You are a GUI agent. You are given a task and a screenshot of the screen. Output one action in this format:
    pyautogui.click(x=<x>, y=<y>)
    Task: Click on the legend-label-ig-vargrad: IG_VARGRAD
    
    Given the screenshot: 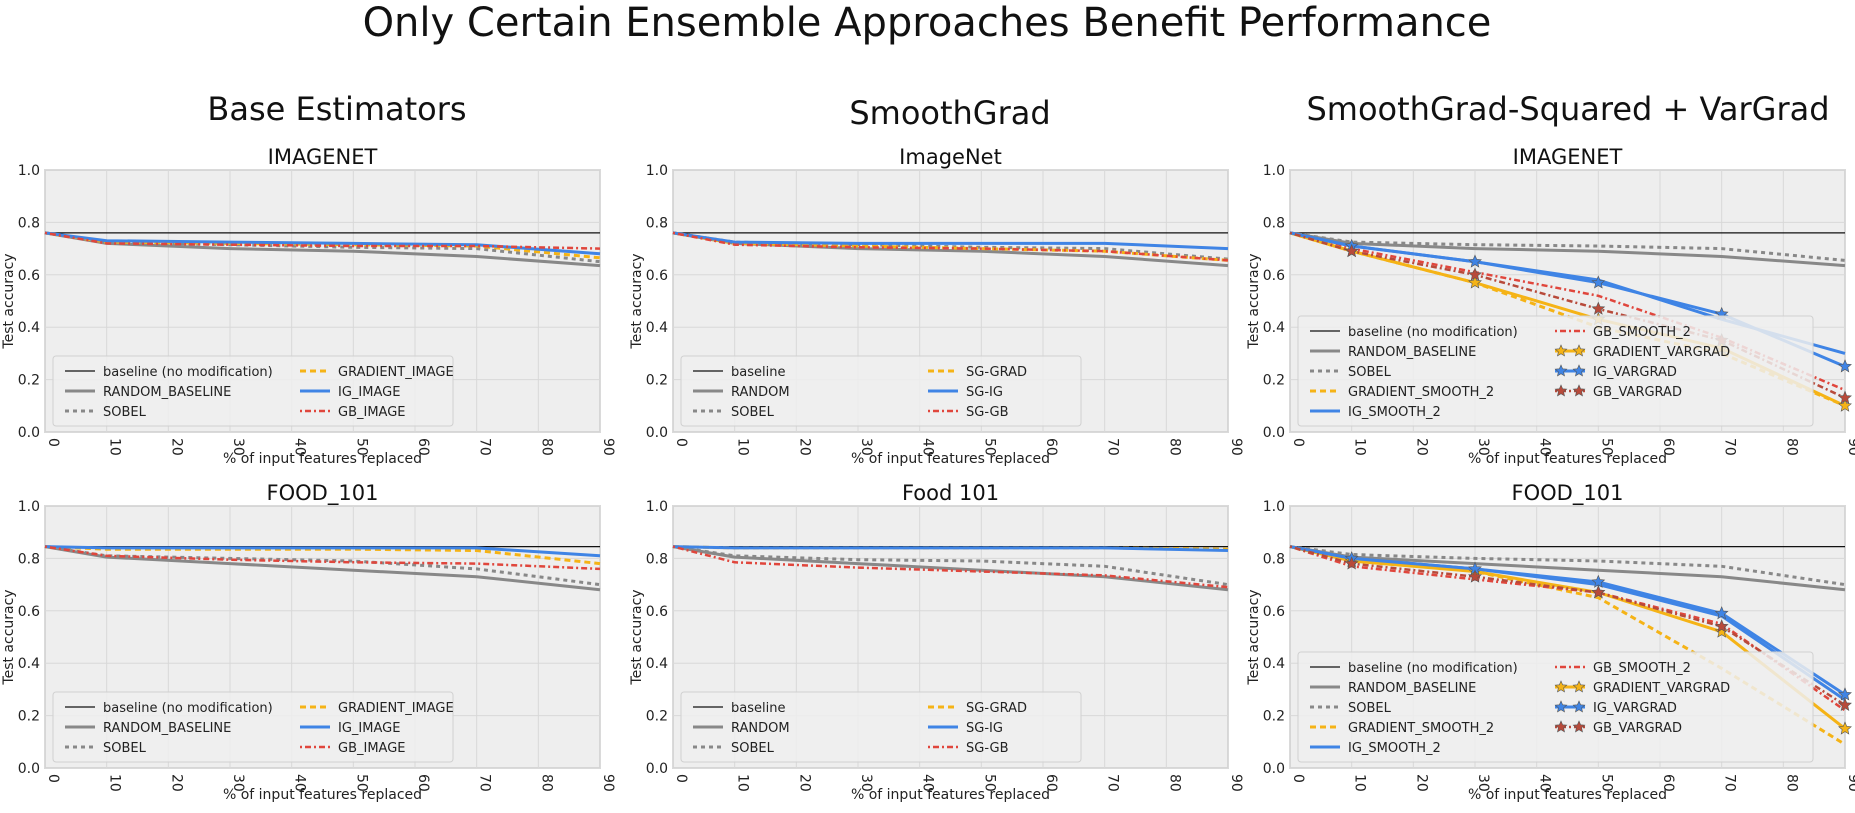 What is the action you would take?
    pyautogui.click(x=1635, y=708)
    